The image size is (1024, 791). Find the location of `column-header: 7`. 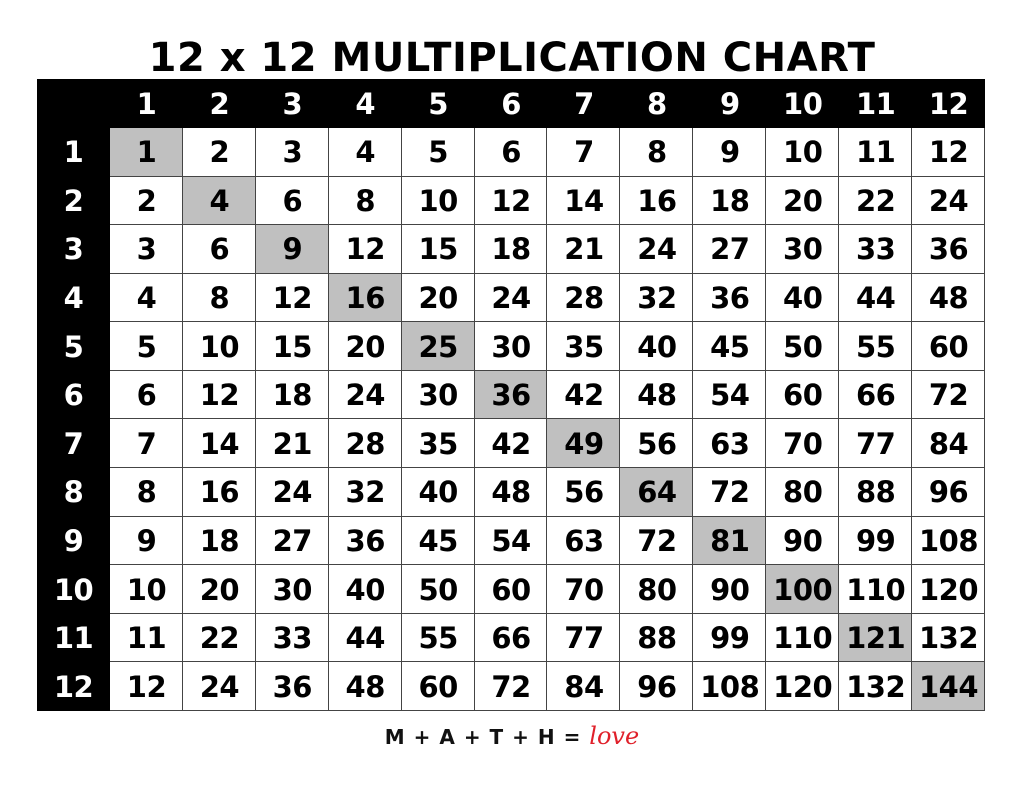

column-header: 7 is located at coordinates (584, 103).